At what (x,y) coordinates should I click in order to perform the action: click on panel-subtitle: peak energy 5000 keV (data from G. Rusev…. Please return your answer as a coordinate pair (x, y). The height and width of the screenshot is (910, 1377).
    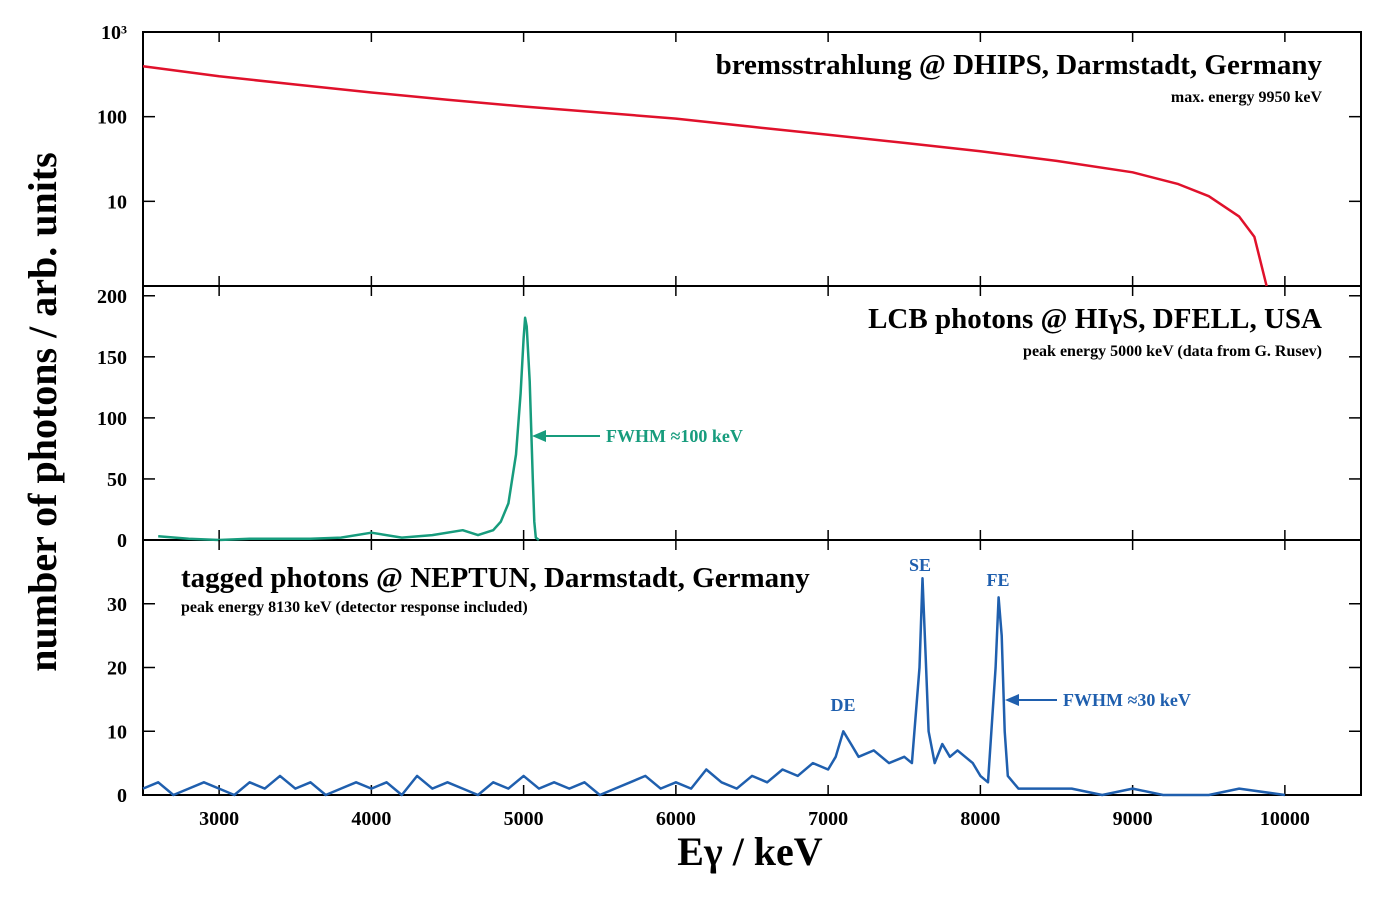
    Looking at the image, I should click on (1172, 351).